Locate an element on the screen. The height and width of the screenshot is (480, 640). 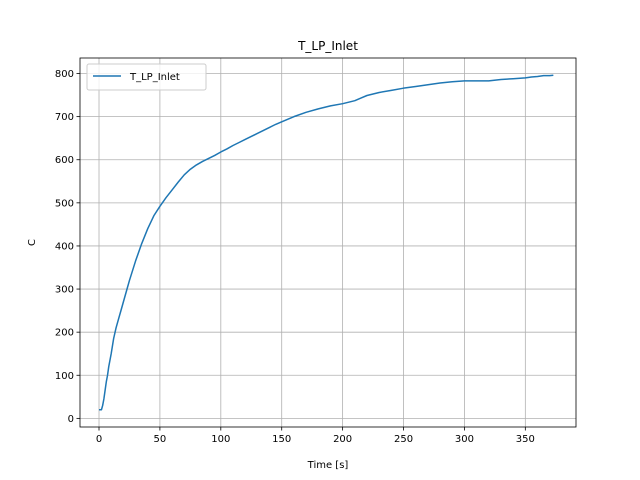
x-axis-label: Time [s] is located at coordinates (328, 465).